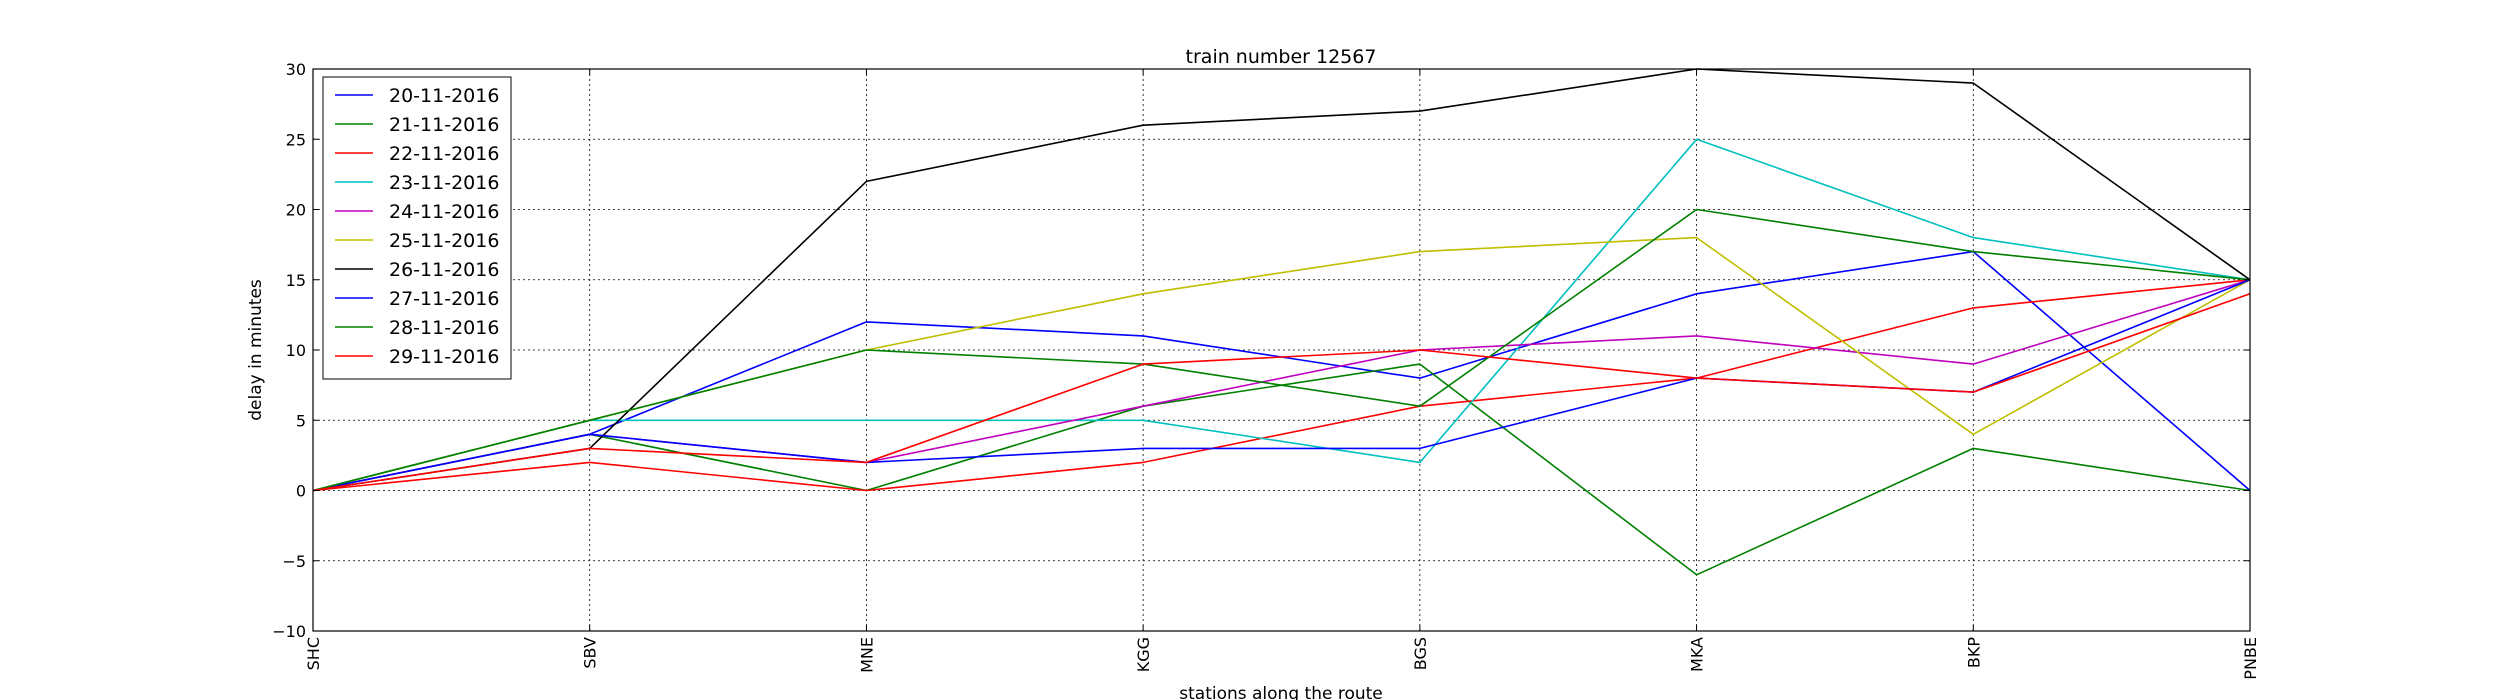  Describe the element at coordinates (256, 350) in the screenshot. I see `y-axis-label: delay in minutes` at that location.